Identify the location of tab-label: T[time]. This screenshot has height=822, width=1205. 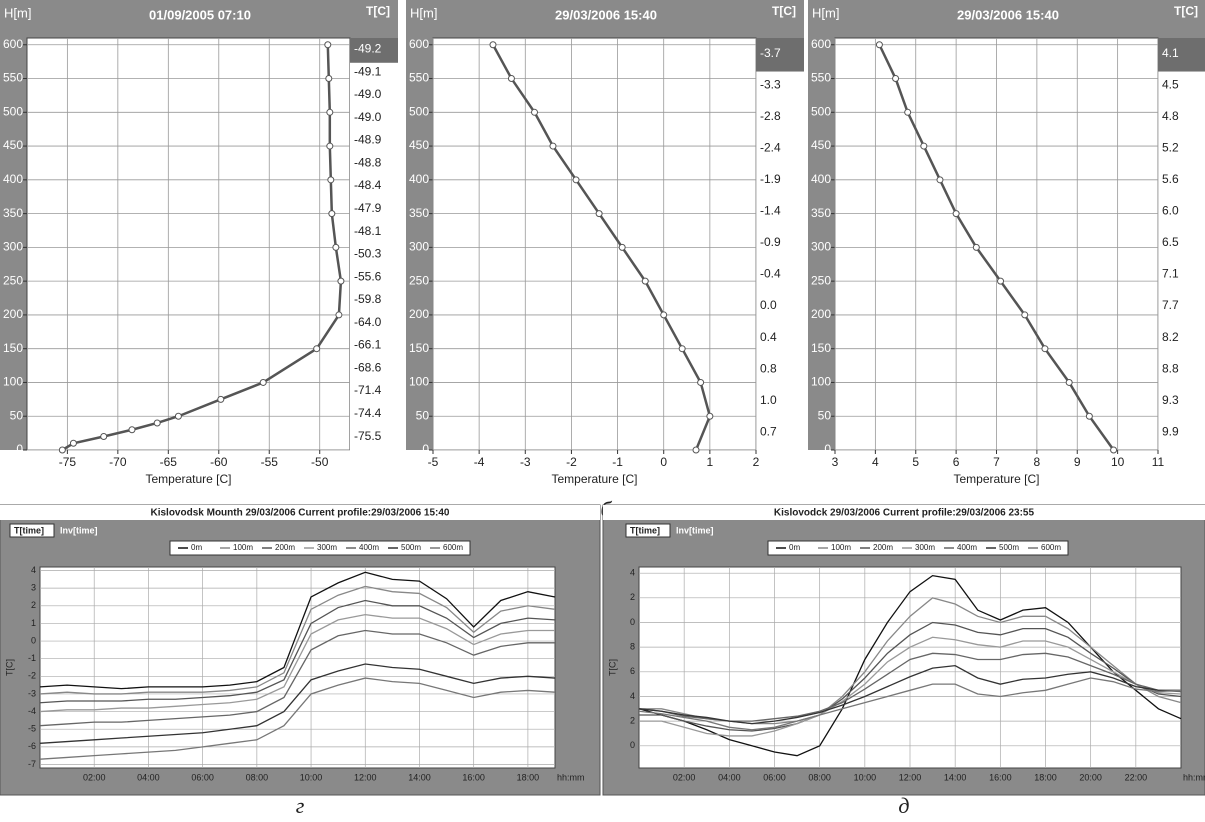
(29, 530).